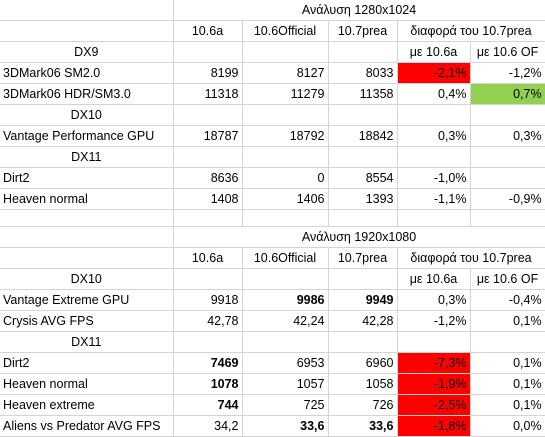 The image size is (545, 437). I want to click on value-10-6official: 1406, so click(285, 199).